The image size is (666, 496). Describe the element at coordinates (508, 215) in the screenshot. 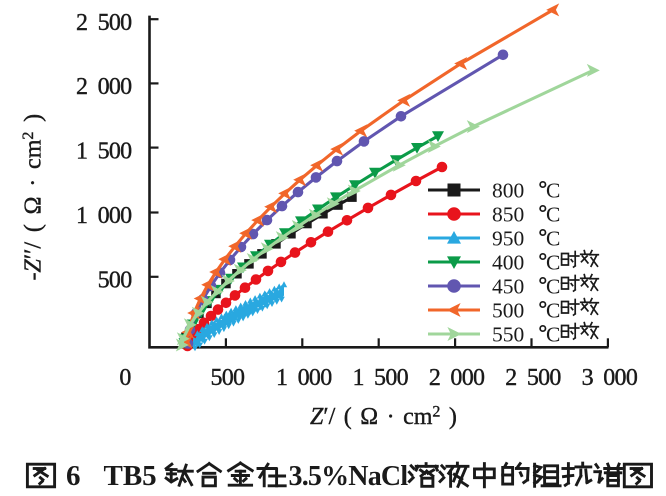

I see `svg-text: 850` at that location.